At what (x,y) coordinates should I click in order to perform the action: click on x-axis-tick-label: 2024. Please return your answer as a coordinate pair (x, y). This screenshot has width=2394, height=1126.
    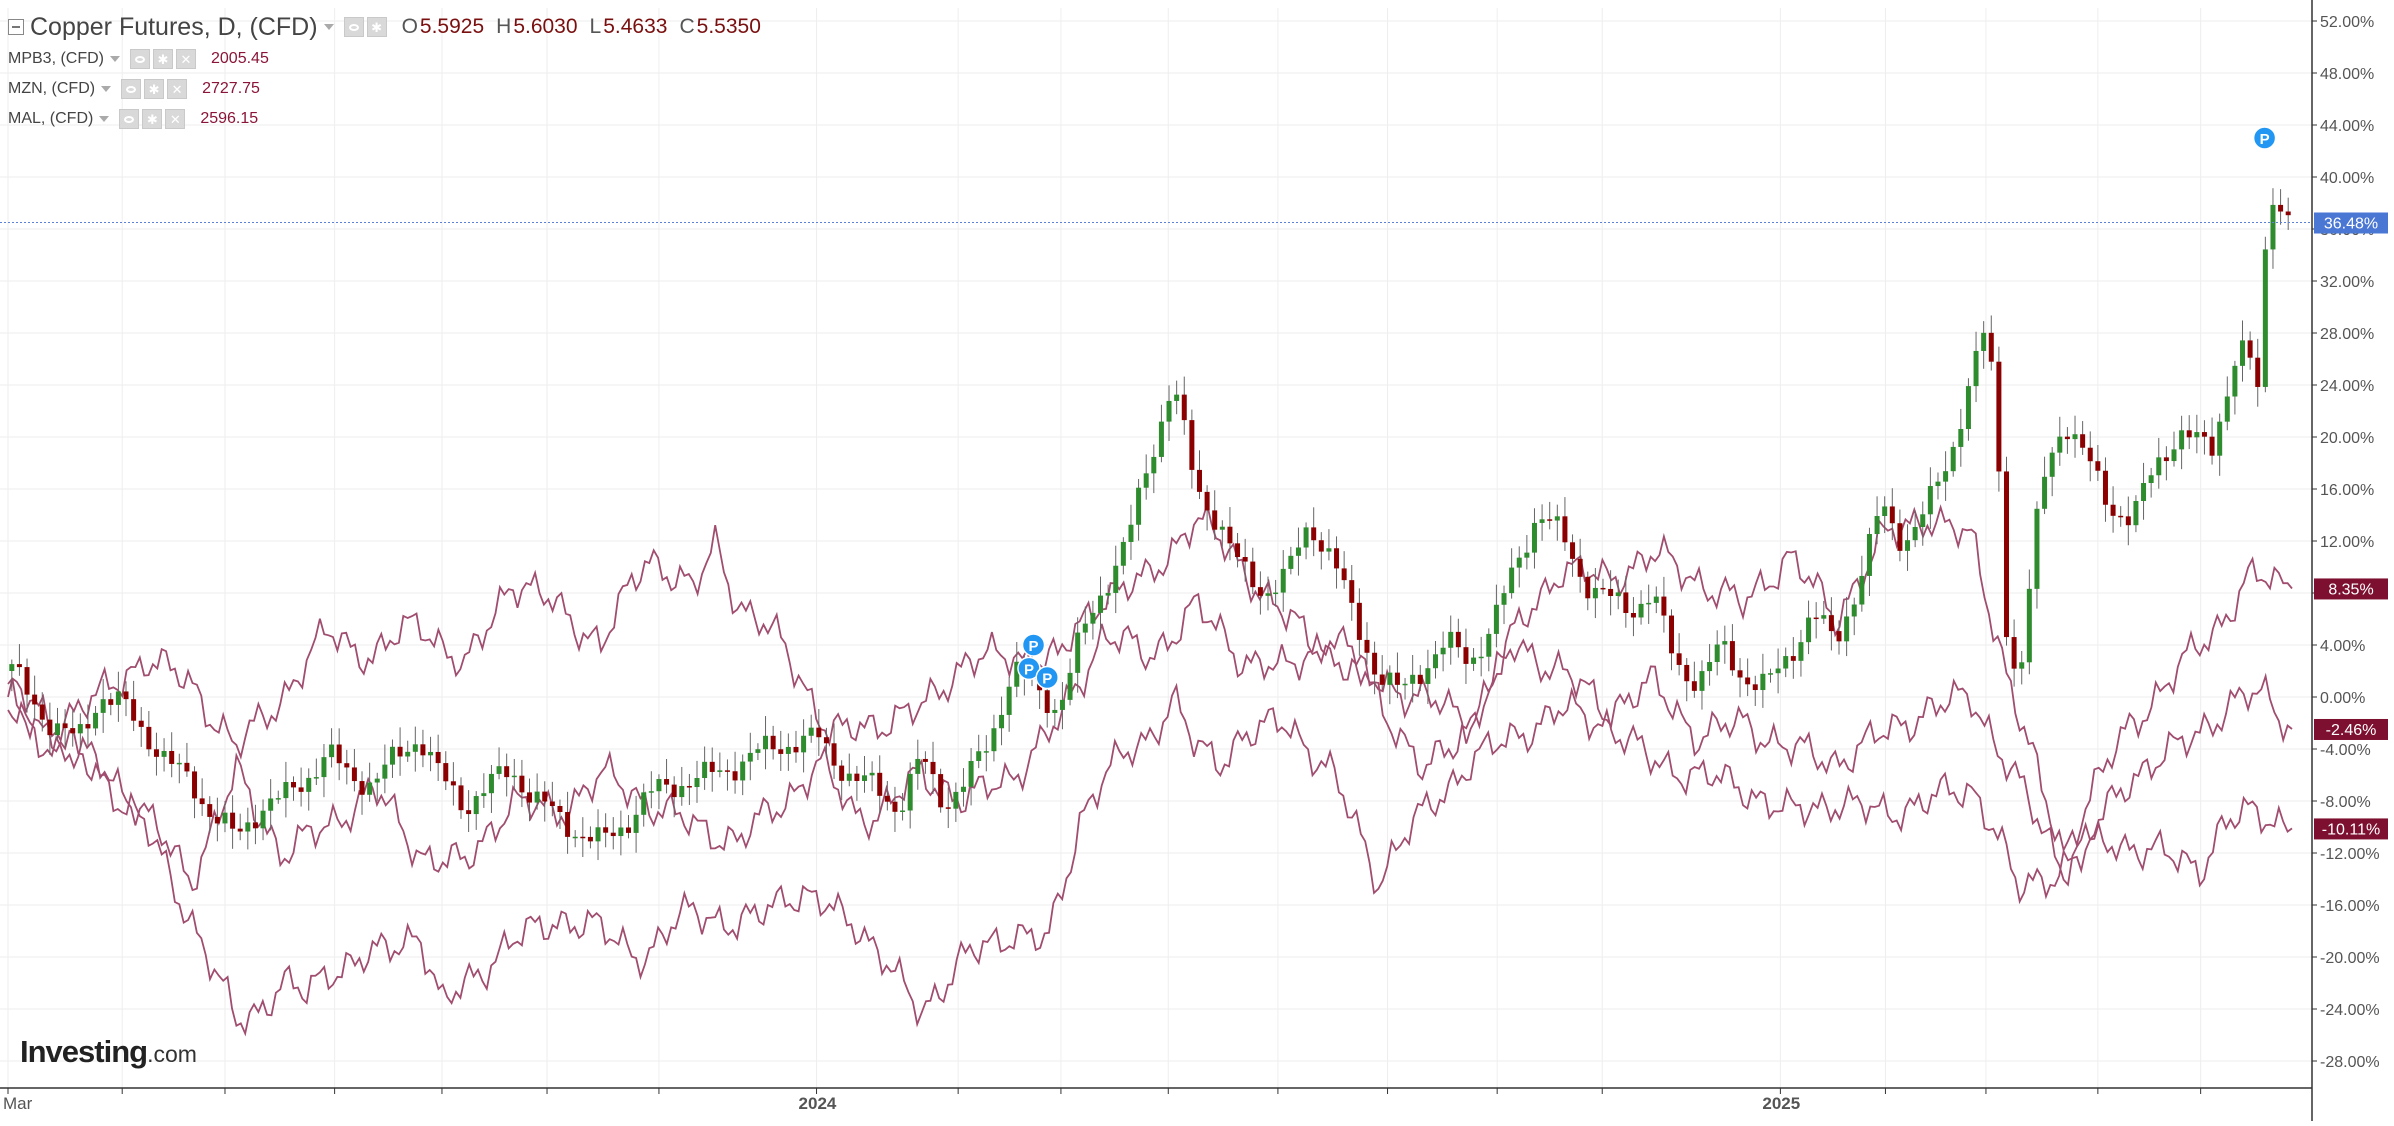
    Looking at the image, I should click on (818, 1103).